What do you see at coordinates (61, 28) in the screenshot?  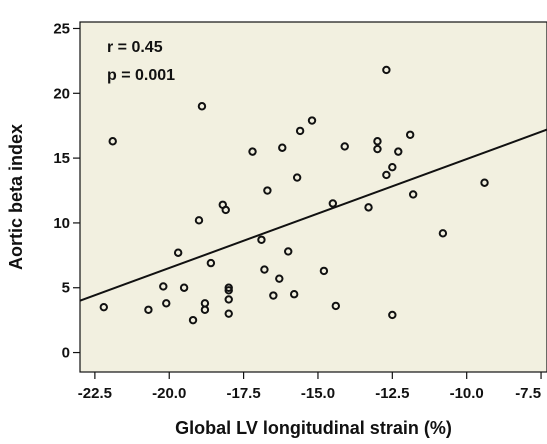 I see `y-tick-label: 25` at bounding box center [61, 28].